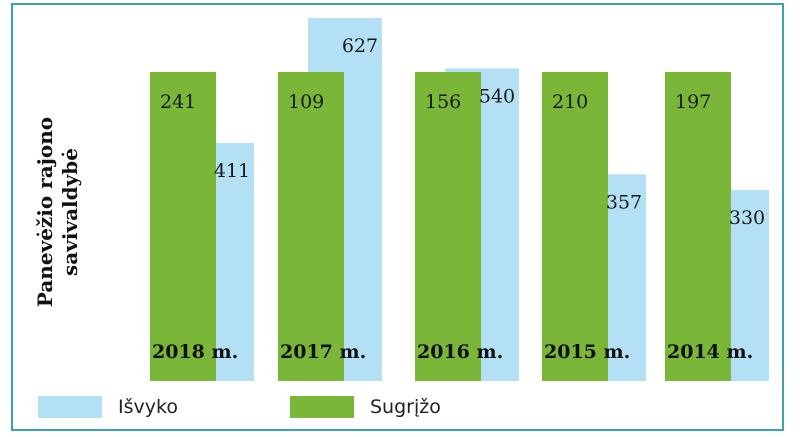 This screenshot has height=437, width=800. I want to click on data-label-sugrizo-2: 156, so click(443, 102).